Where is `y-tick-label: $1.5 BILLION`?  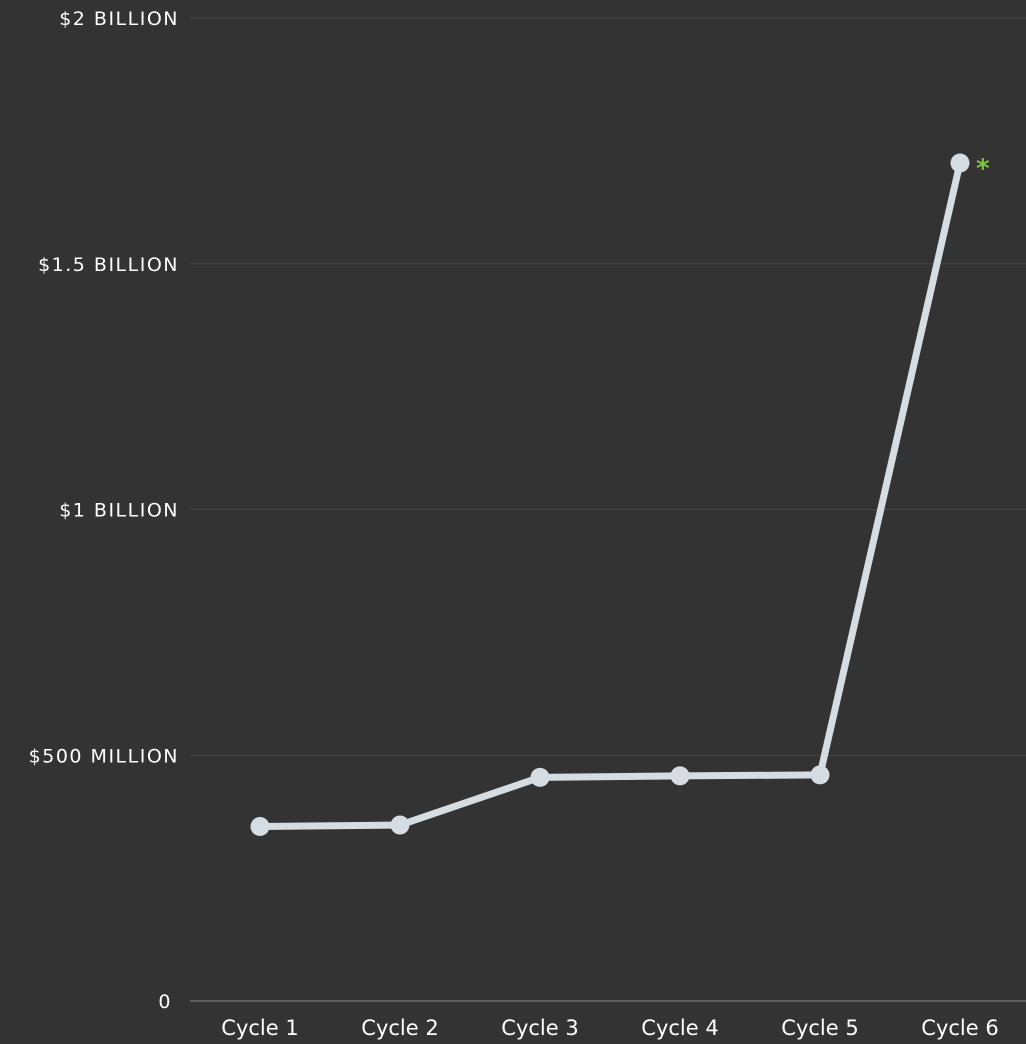 y-tick-label: $1.5 BILLION is located at coordinates (108, 265).